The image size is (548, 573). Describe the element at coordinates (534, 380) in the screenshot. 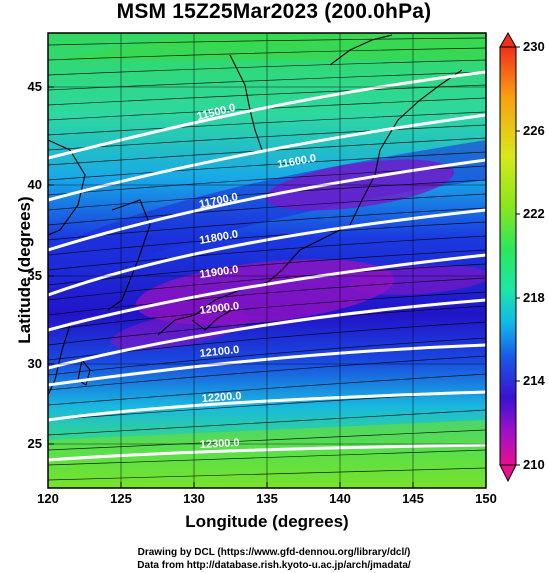

I see `colorbar-tick-label: 214` at that location.